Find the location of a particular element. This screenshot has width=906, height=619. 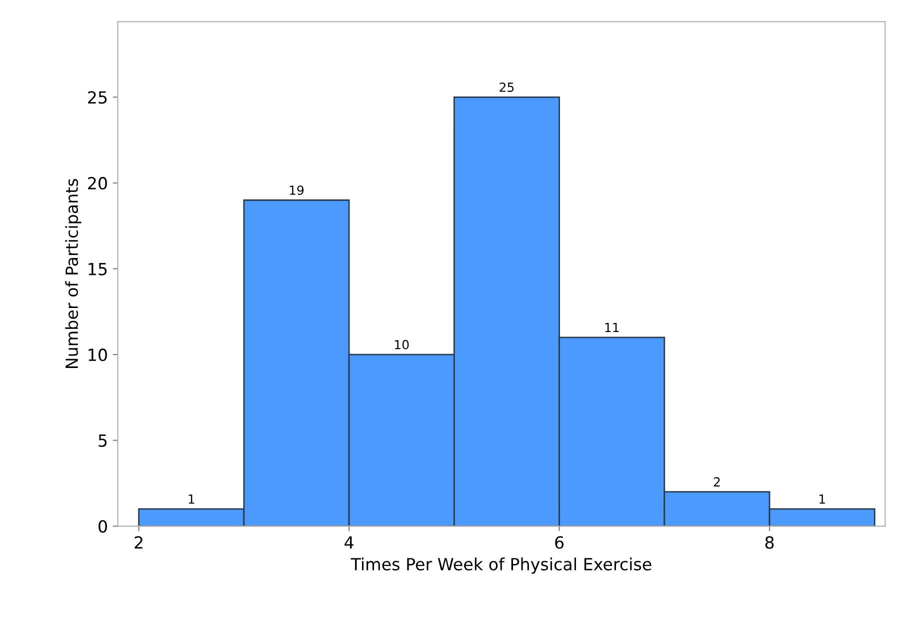

y-tick-label: 25 is located at coordinates (97, 97).